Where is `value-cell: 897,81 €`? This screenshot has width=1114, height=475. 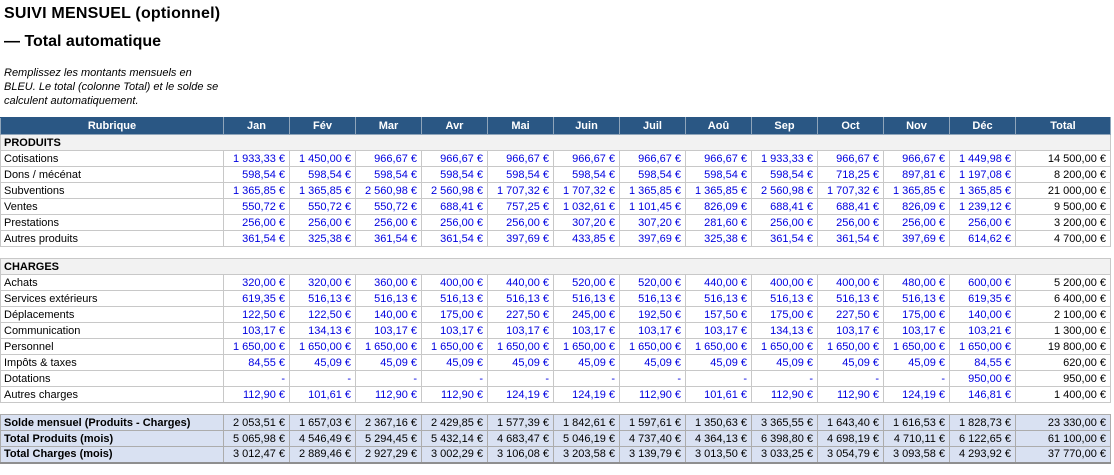
value-cell: 897,81 € is located at coordinates (916, 174).